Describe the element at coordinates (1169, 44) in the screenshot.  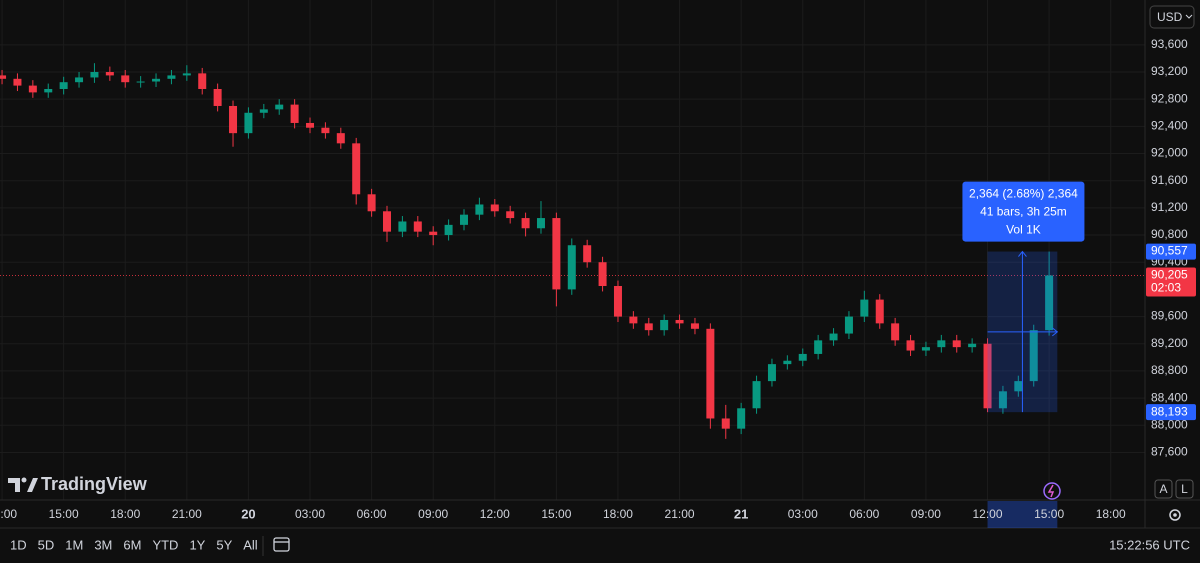
I see `y-tick-label: 93,600` at that location.